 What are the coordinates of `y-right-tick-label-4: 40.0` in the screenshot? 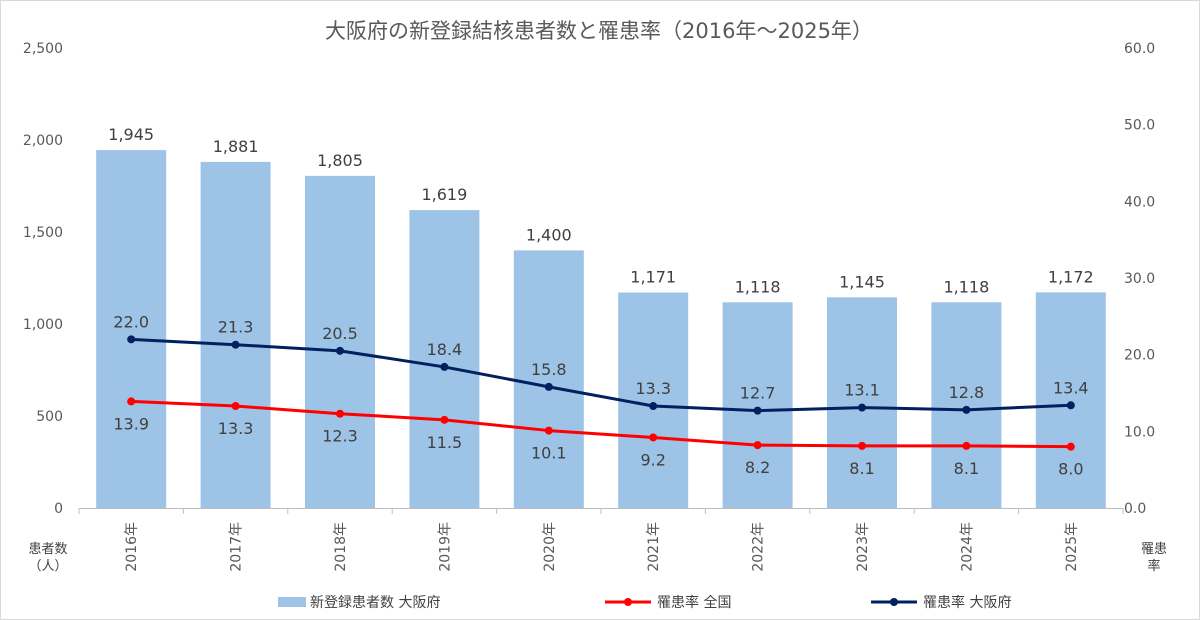 It's located at (1139, 202).